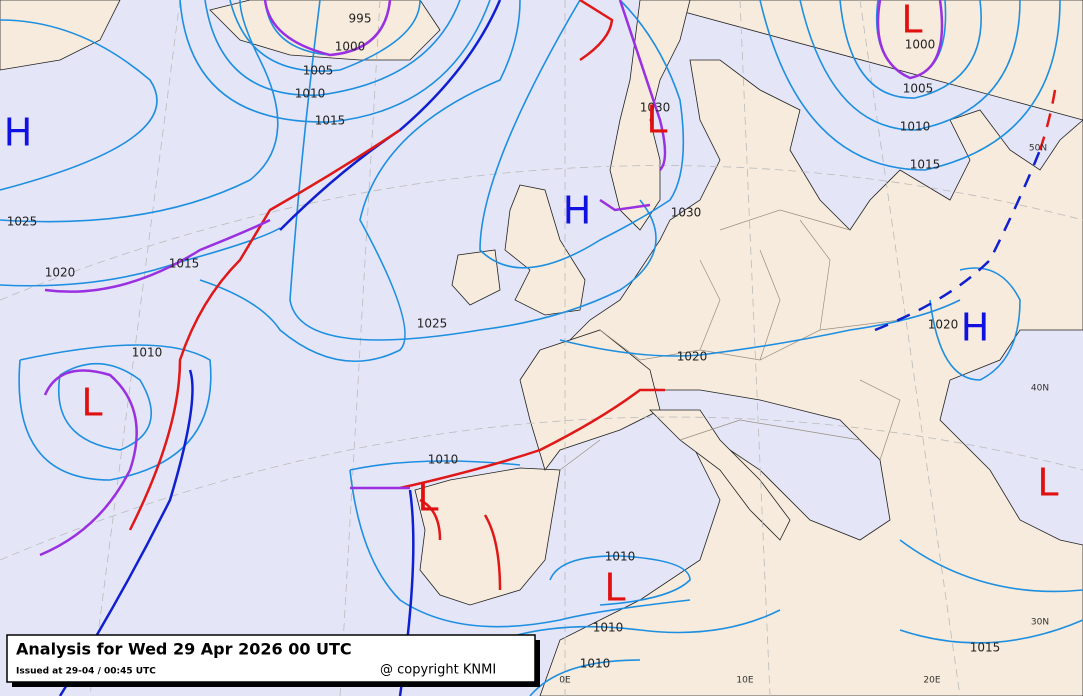 The width and height of the screenshot is (1083, 696). What do you see at coordinates (1038, 149) in the screenshot?
I see `graticule-label: 50N` at bounding box center [1038, 149].